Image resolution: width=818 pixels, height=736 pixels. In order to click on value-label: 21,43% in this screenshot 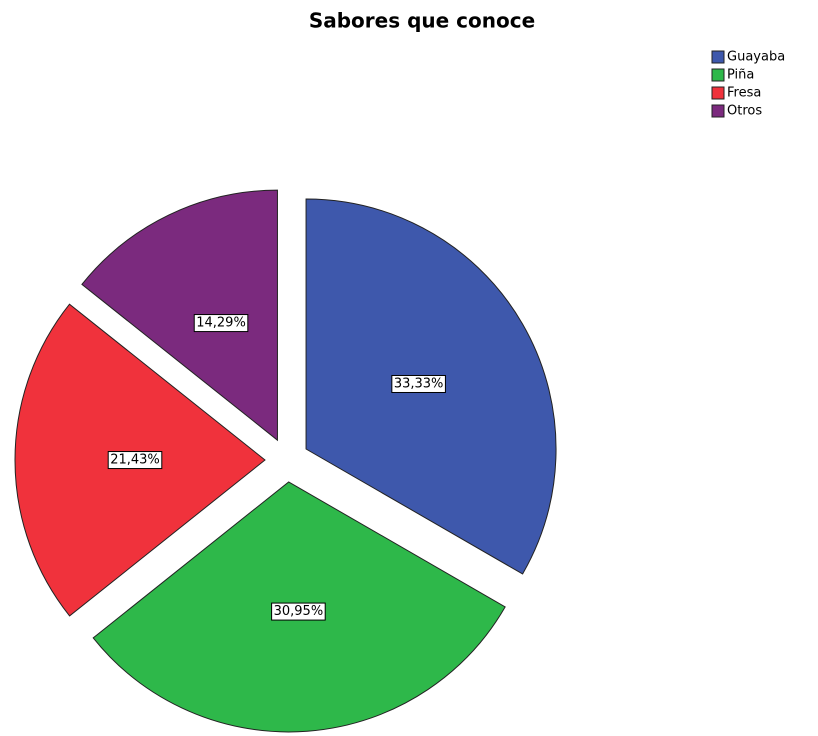, I will do `click(135, 460)`.